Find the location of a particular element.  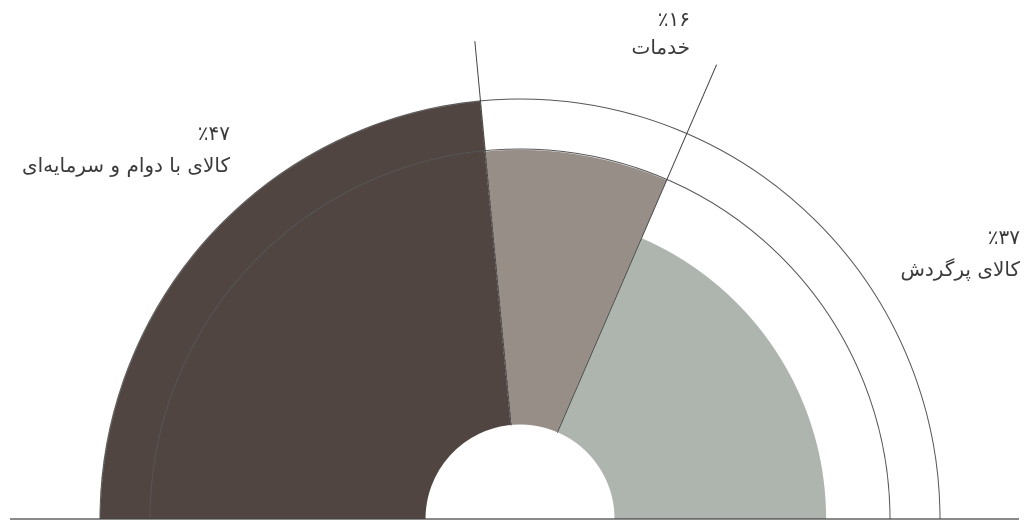

value-label-services: ٪۱۶ is located at coordinates (674, 19).